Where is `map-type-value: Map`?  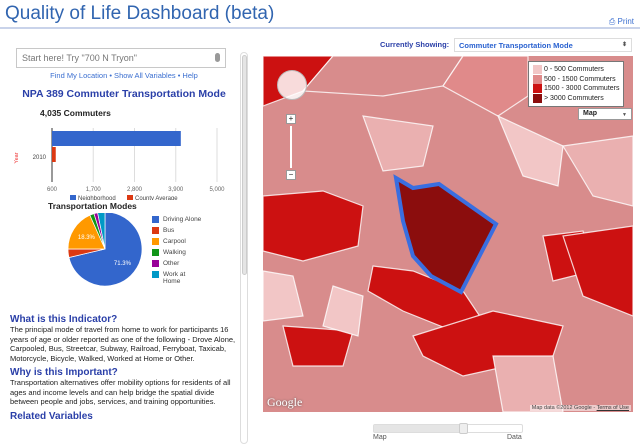
map-type-value: Map is located at coordinates (590, 113).